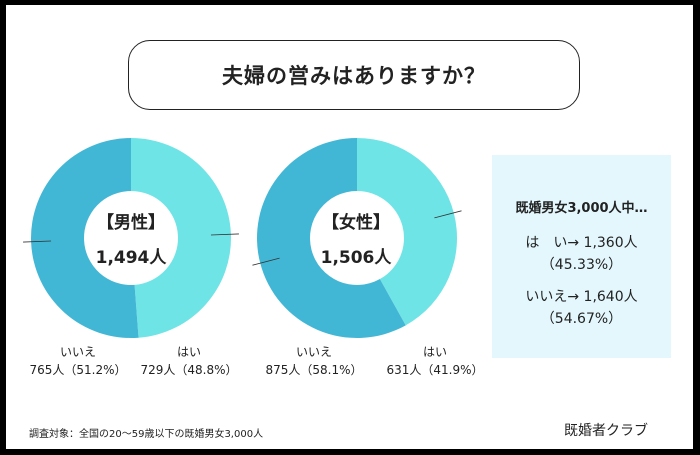  Describe the element at coordinates (356, 238) in the screenshot. I see `female-center-label: 【女性】 1,506人` at that location.